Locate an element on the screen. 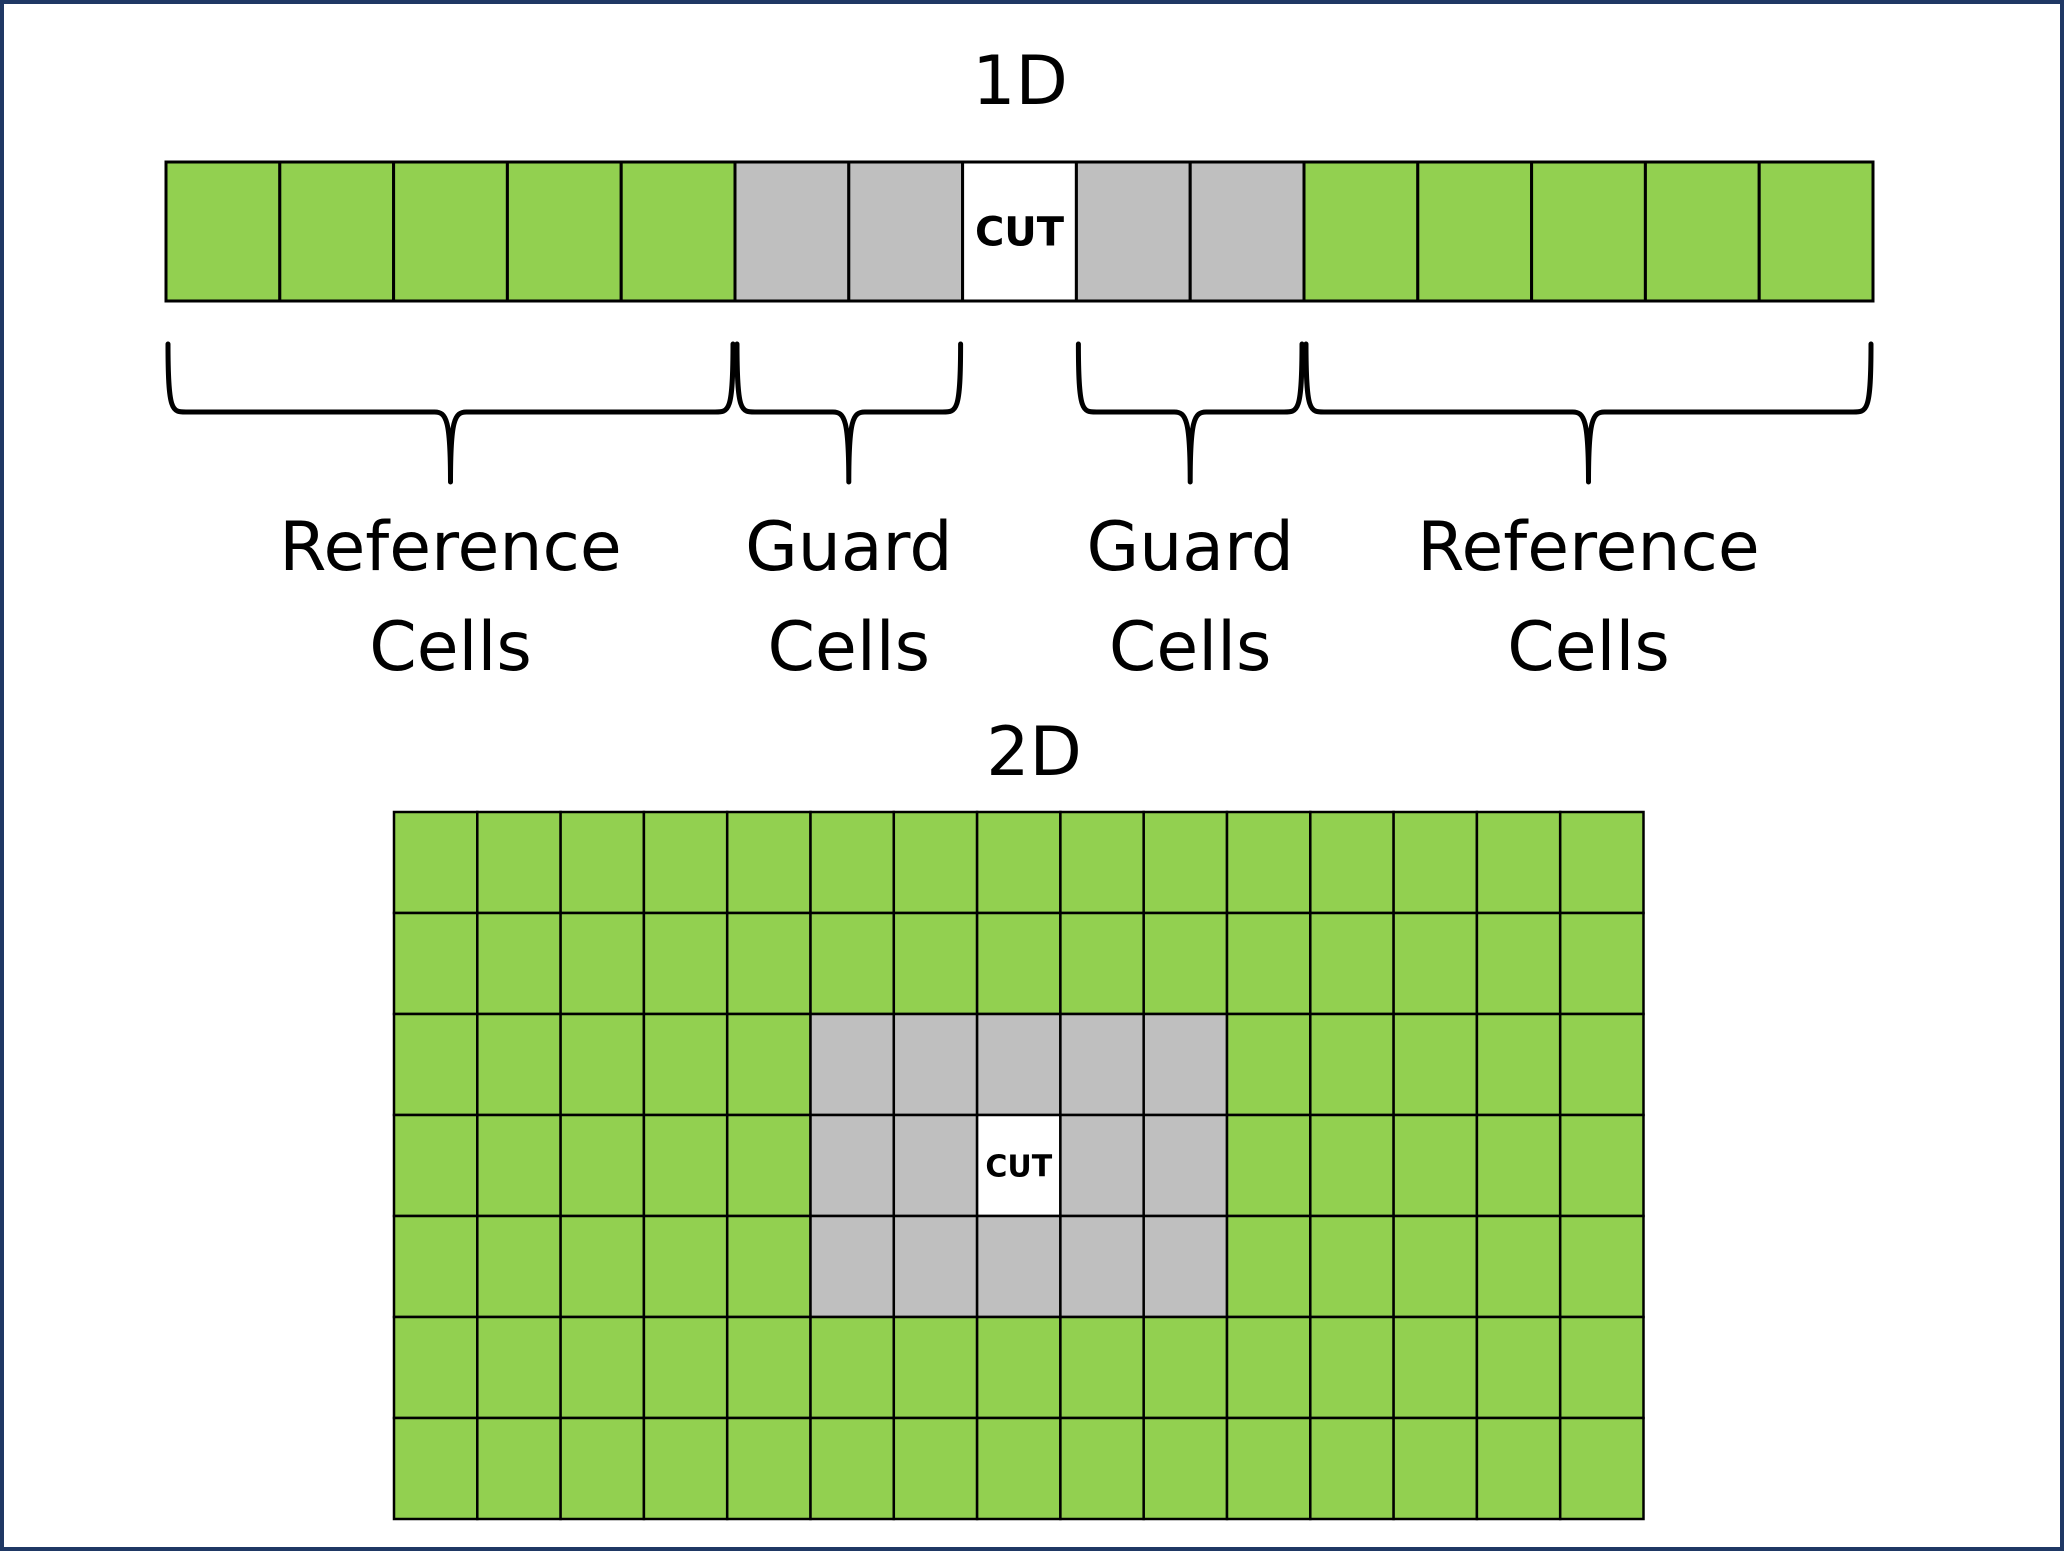 This screenshot has height=1551, width=2064. cut-label-1d: CUT is located at coordinates (1020, 233).